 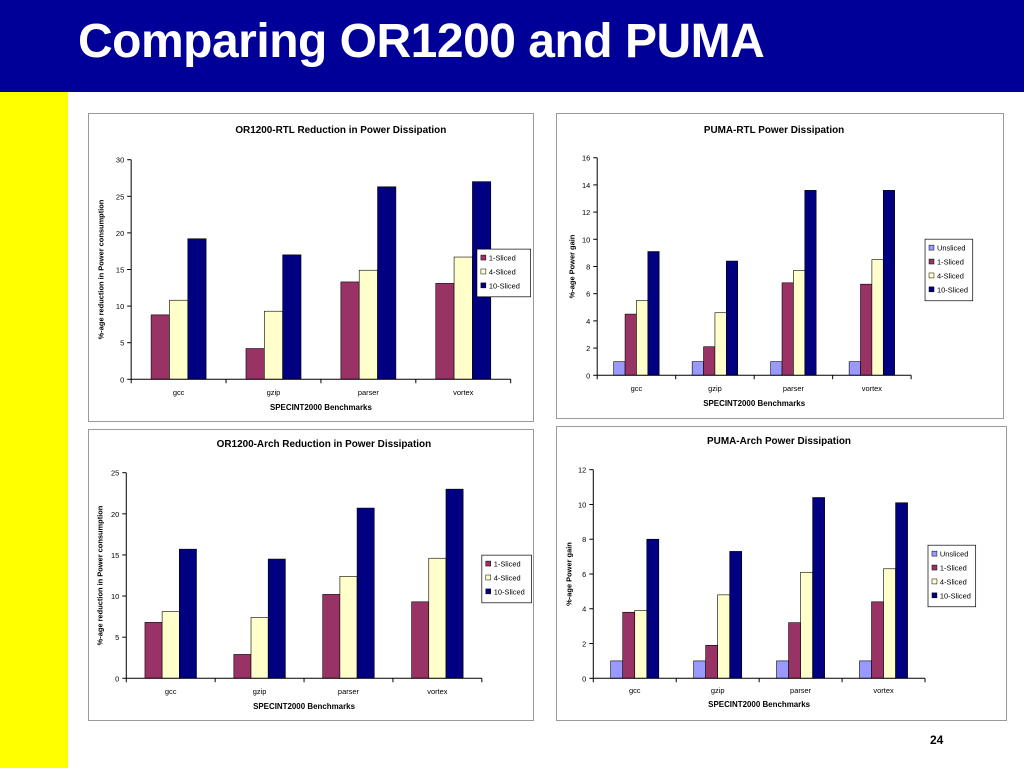 What do you see at coordinates (120, 233) in the screenshot?
I see `y-tick-label: 20` at bounding box center [120, 233].